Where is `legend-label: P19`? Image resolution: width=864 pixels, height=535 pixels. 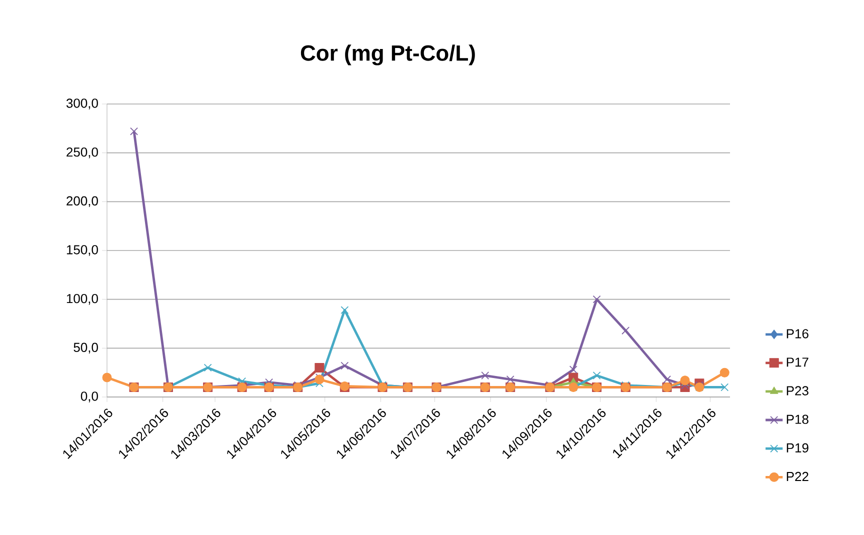
legend-label: P19 is located at coordinates (797, 448).